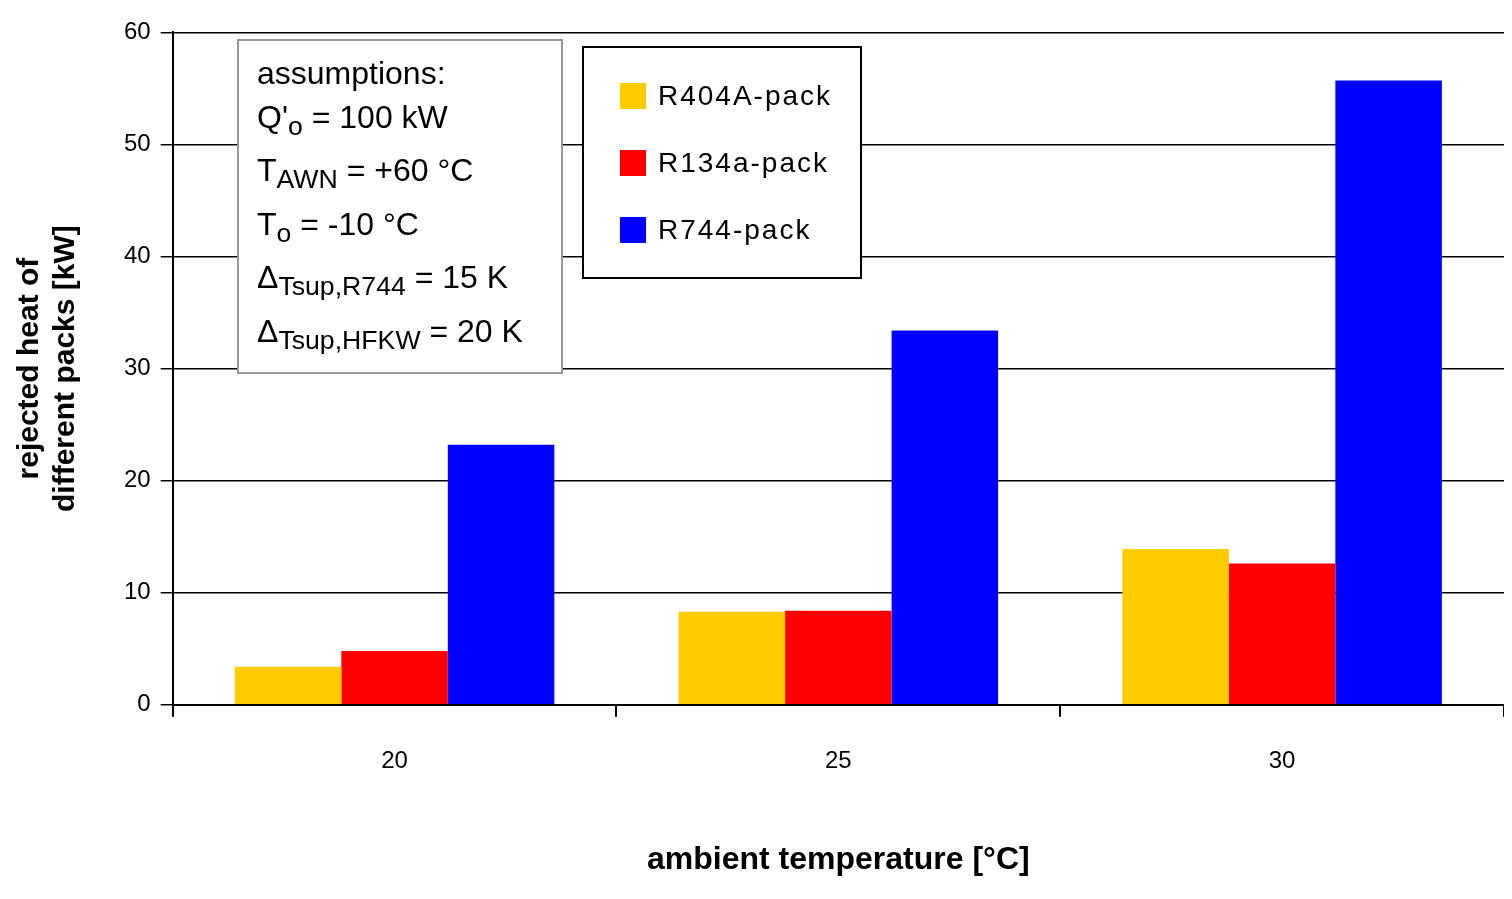 This screenshot has width=1512, height=899. I want to click on y-axis-title: rejected heat of different packs [kW], so click(46, 368).